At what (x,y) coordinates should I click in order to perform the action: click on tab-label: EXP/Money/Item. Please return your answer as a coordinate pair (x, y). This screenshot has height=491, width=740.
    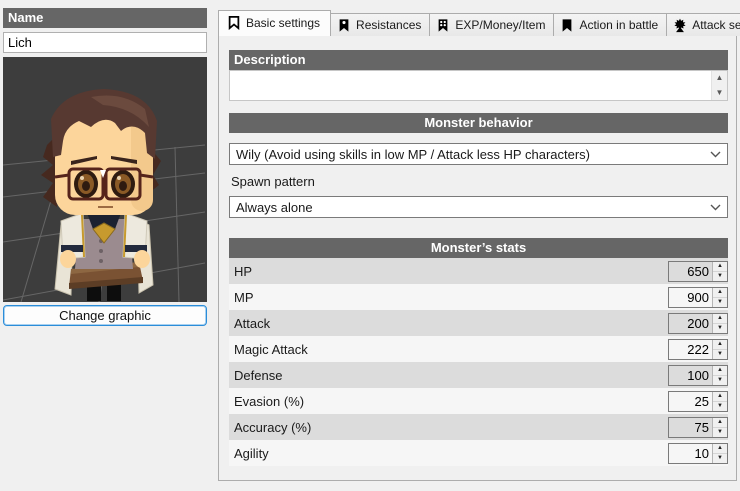
    Looking at the image, I should click on (500, 25).